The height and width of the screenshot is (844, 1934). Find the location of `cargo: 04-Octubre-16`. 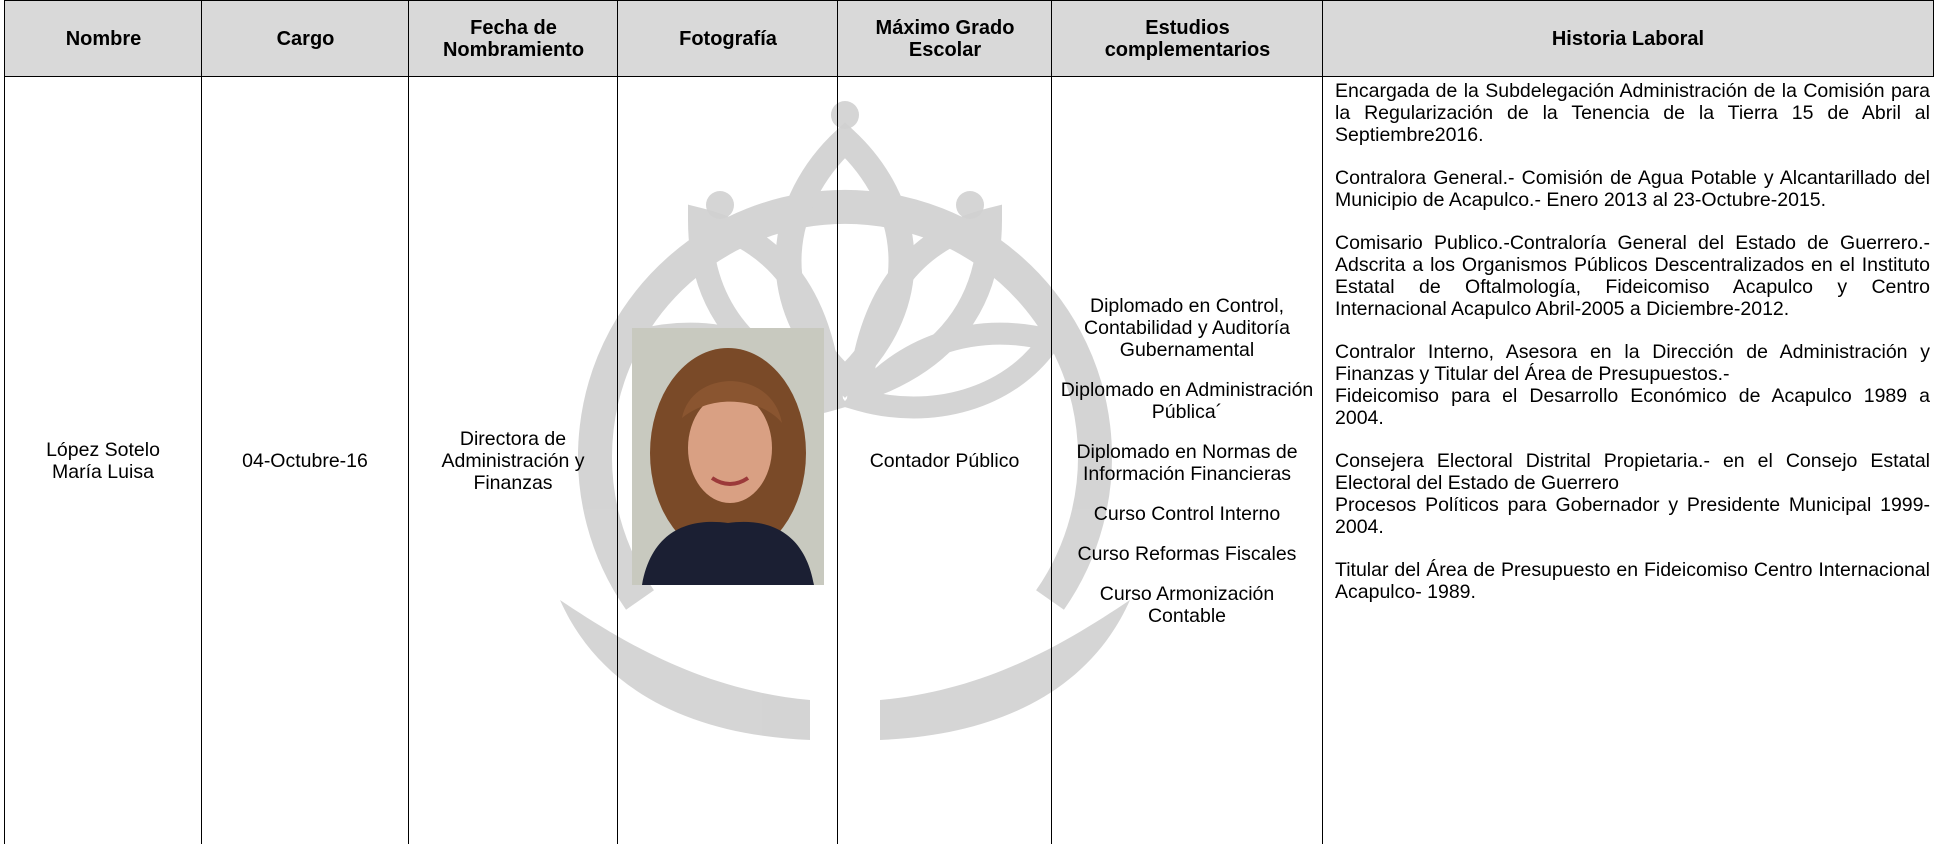

cargo: 04-Octubre-16 is located at coordinates (305, 460).